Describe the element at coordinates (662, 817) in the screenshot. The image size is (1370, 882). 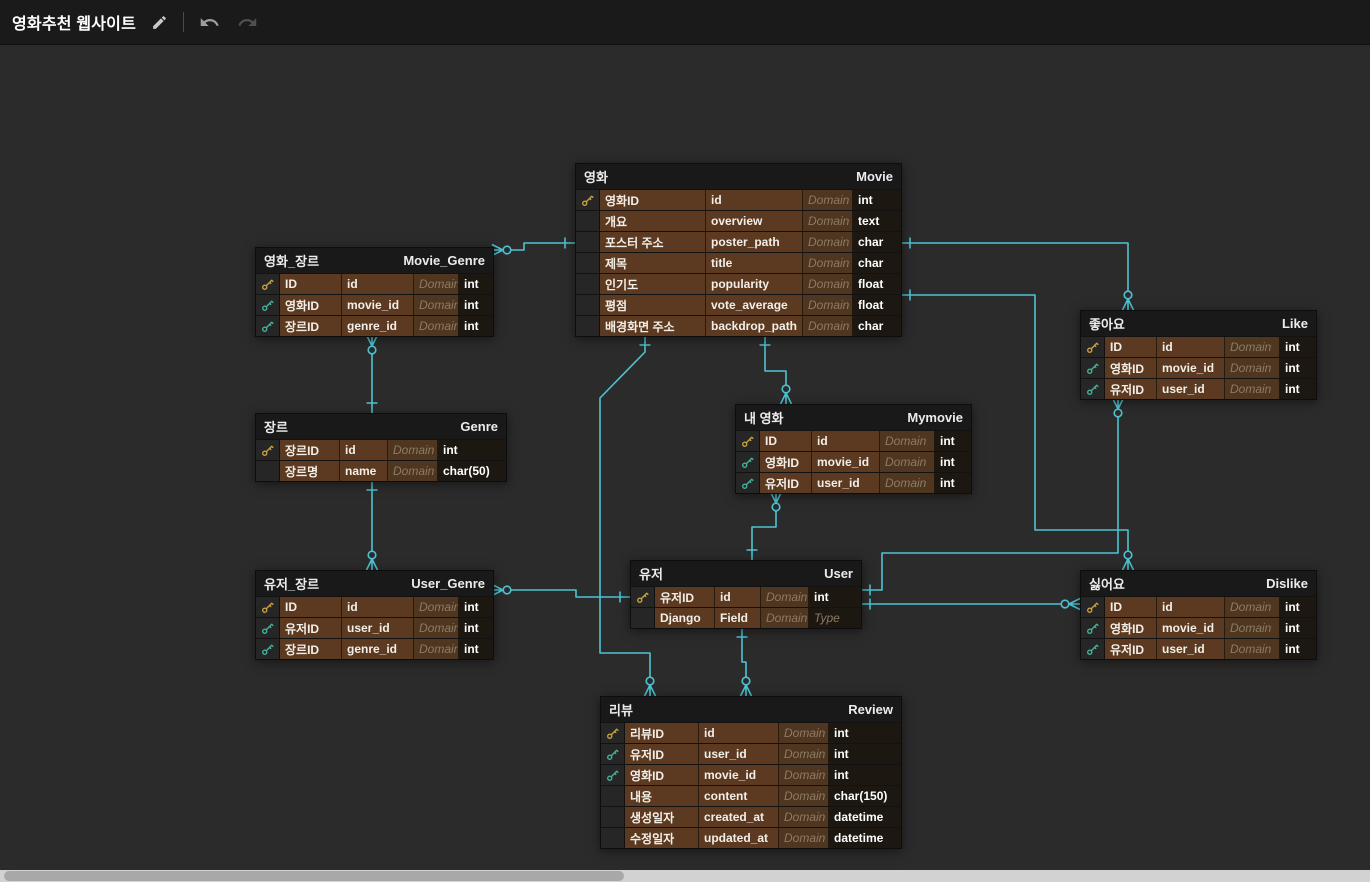
I see `column-logical-name: 생성일자` at that location.